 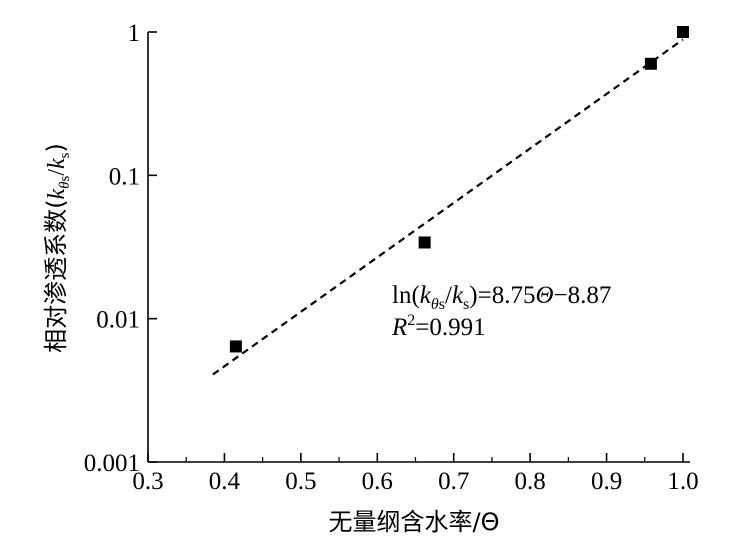 I want to click on x-tick-label: 0.7, so click(x=453, y=481).